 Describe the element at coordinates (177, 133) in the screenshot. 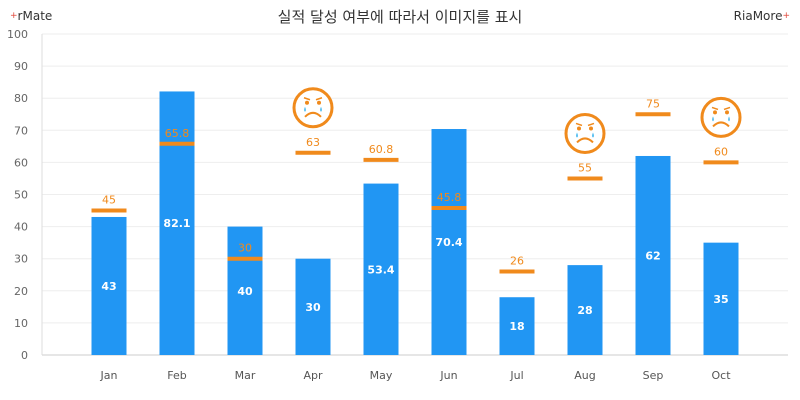

I see `target-value-label: 65.8` at that location.